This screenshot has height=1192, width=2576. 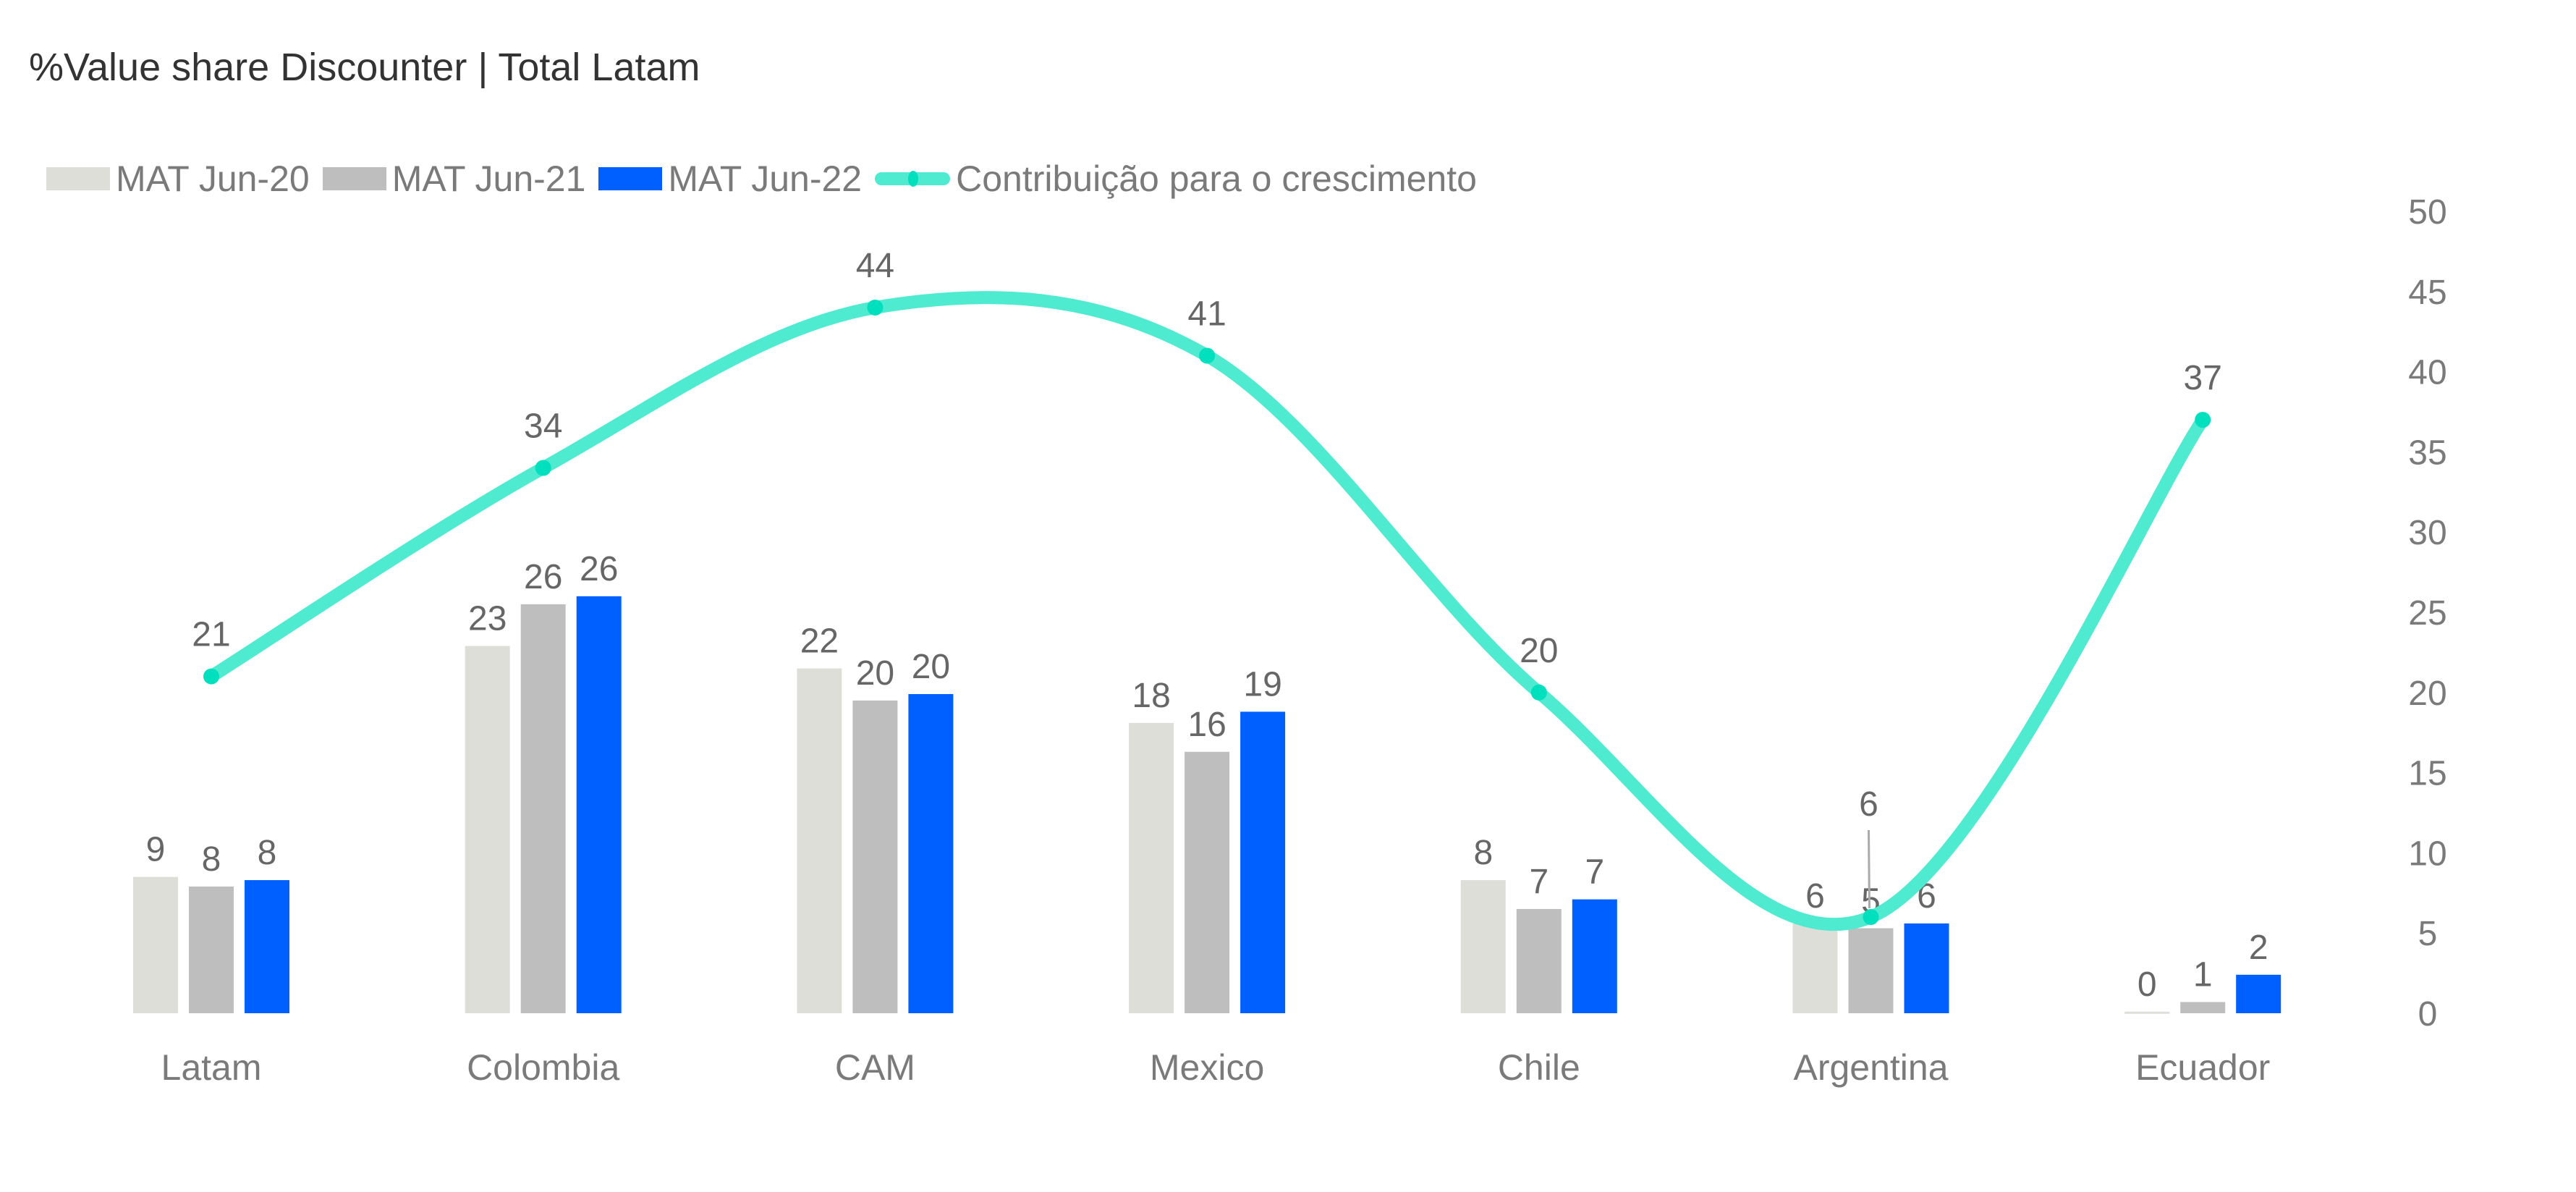 What do you see at coordinates (1870, 1067) in the screenshot?
I see `x-tick-label: Argentina` at bounding box center [1870, 1067].